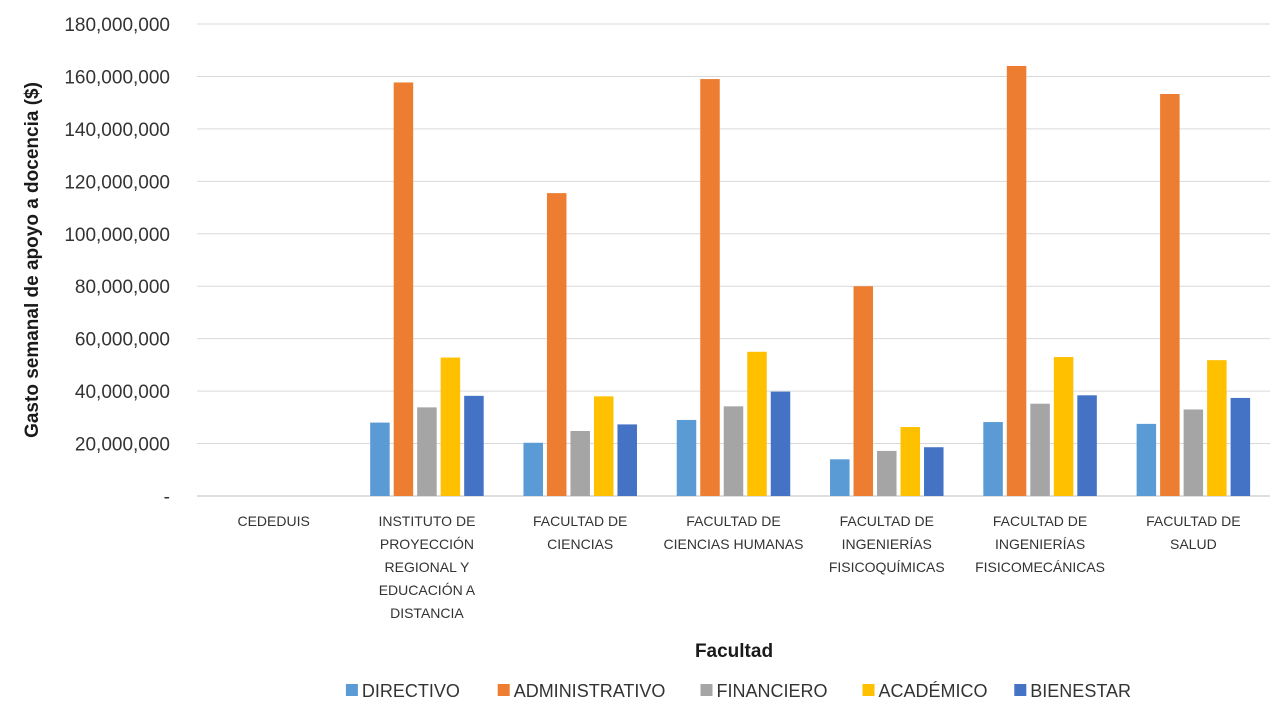  What do you see at coordinates (706, 690) in the screenshot?
I see `legend-swatch-financiero` at bounding box center [706, 690].